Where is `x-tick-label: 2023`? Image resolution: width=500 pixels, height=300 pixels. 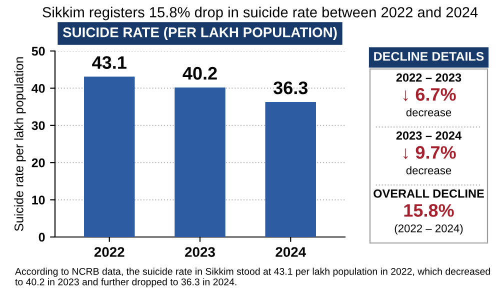
x-tick-label: 2023 is located at coordinates (200, 252).